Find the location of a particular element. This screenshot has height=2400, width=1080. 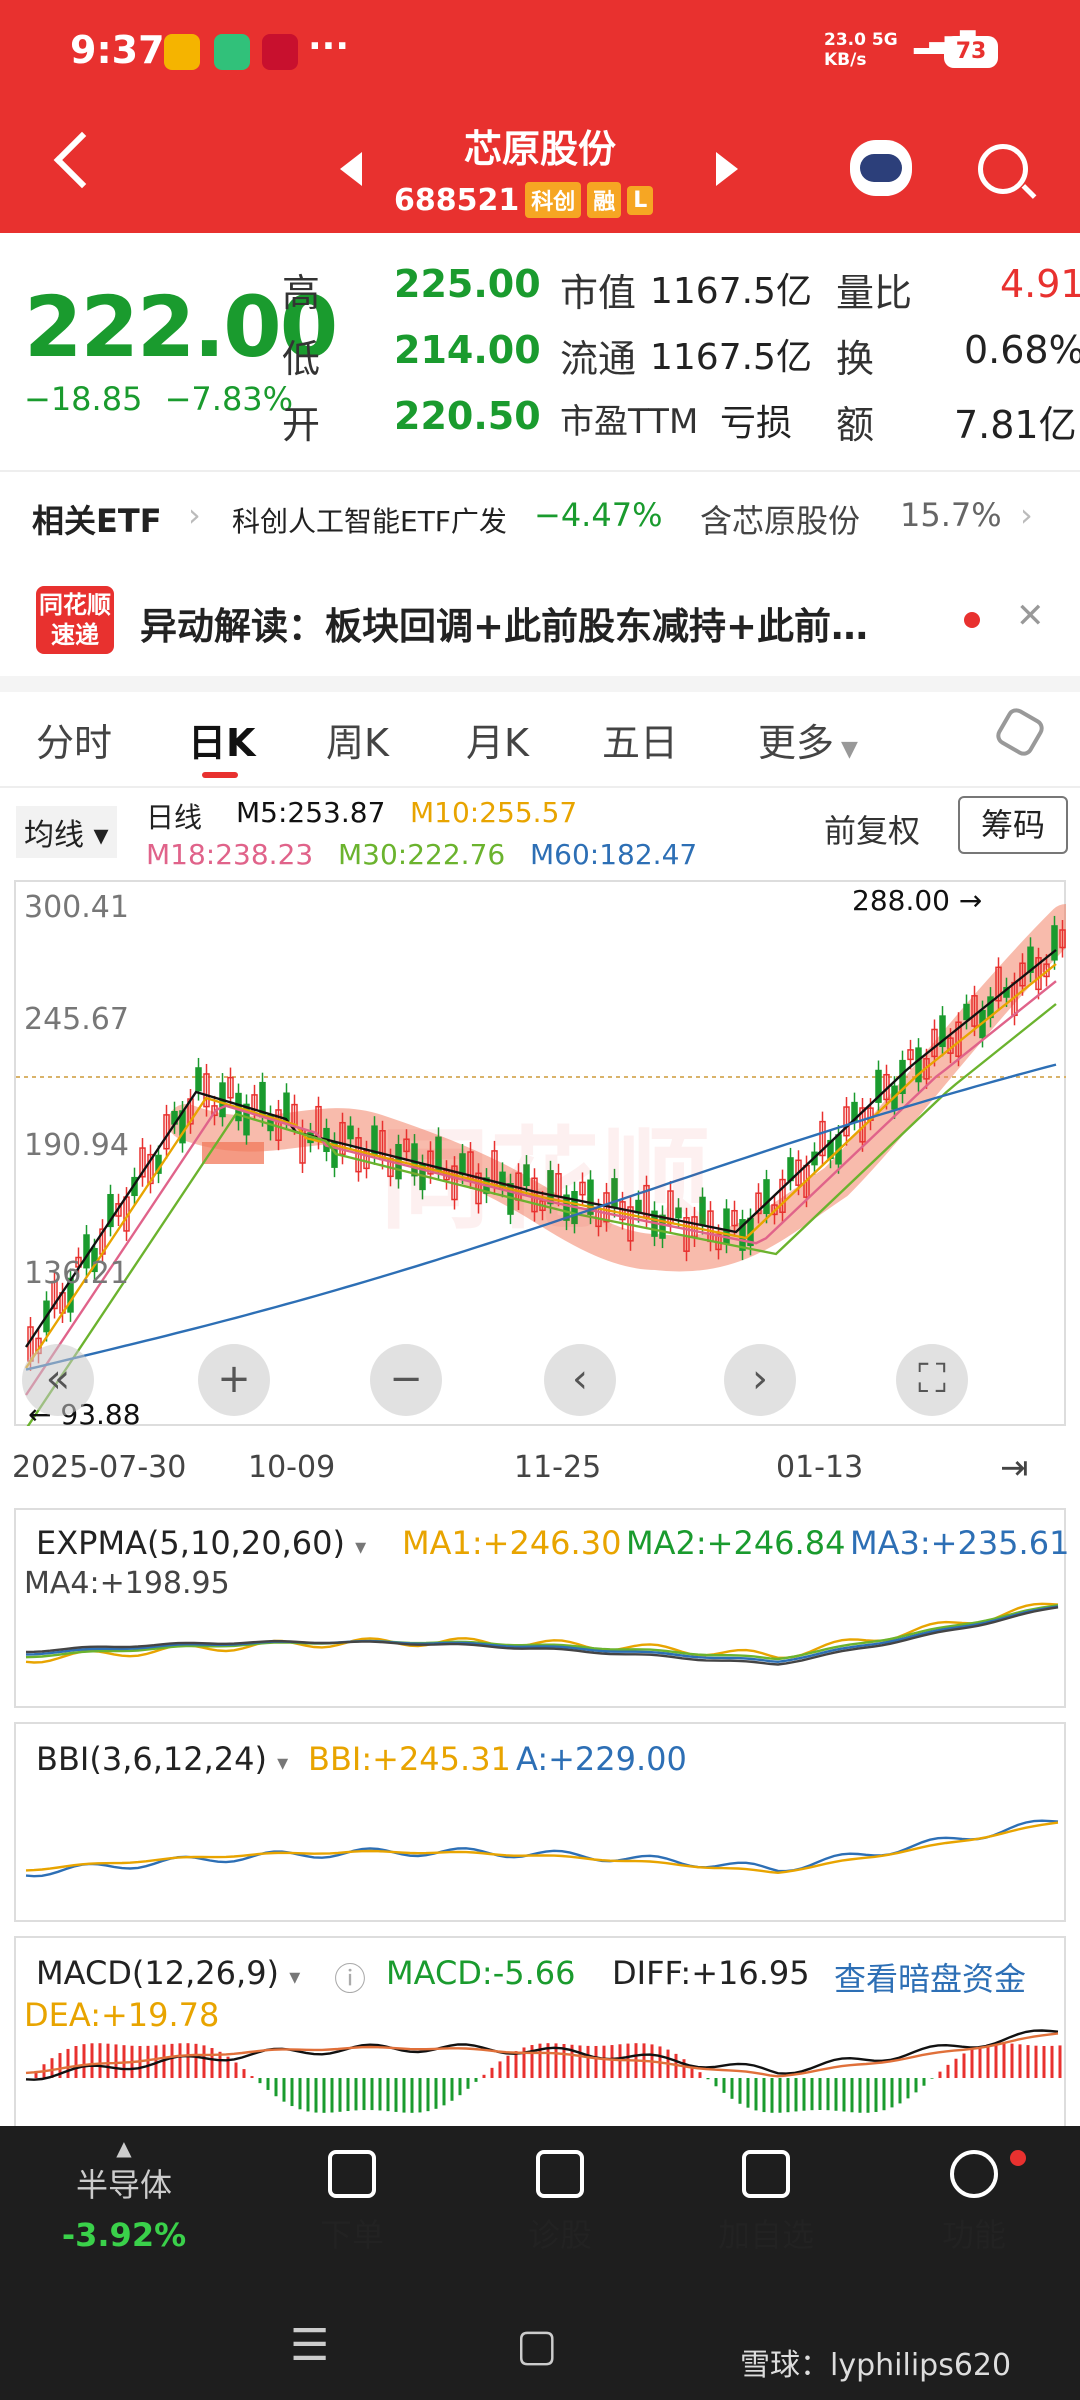

macd-dea: DEA:+19.78 is located at coordinates (122, 2015).